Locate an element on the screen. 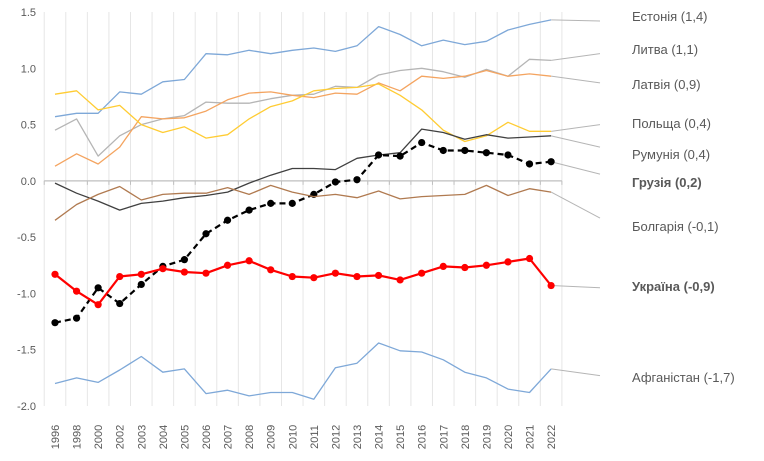  series-label: Литва (1,1) is located at coordinates (665, 49).